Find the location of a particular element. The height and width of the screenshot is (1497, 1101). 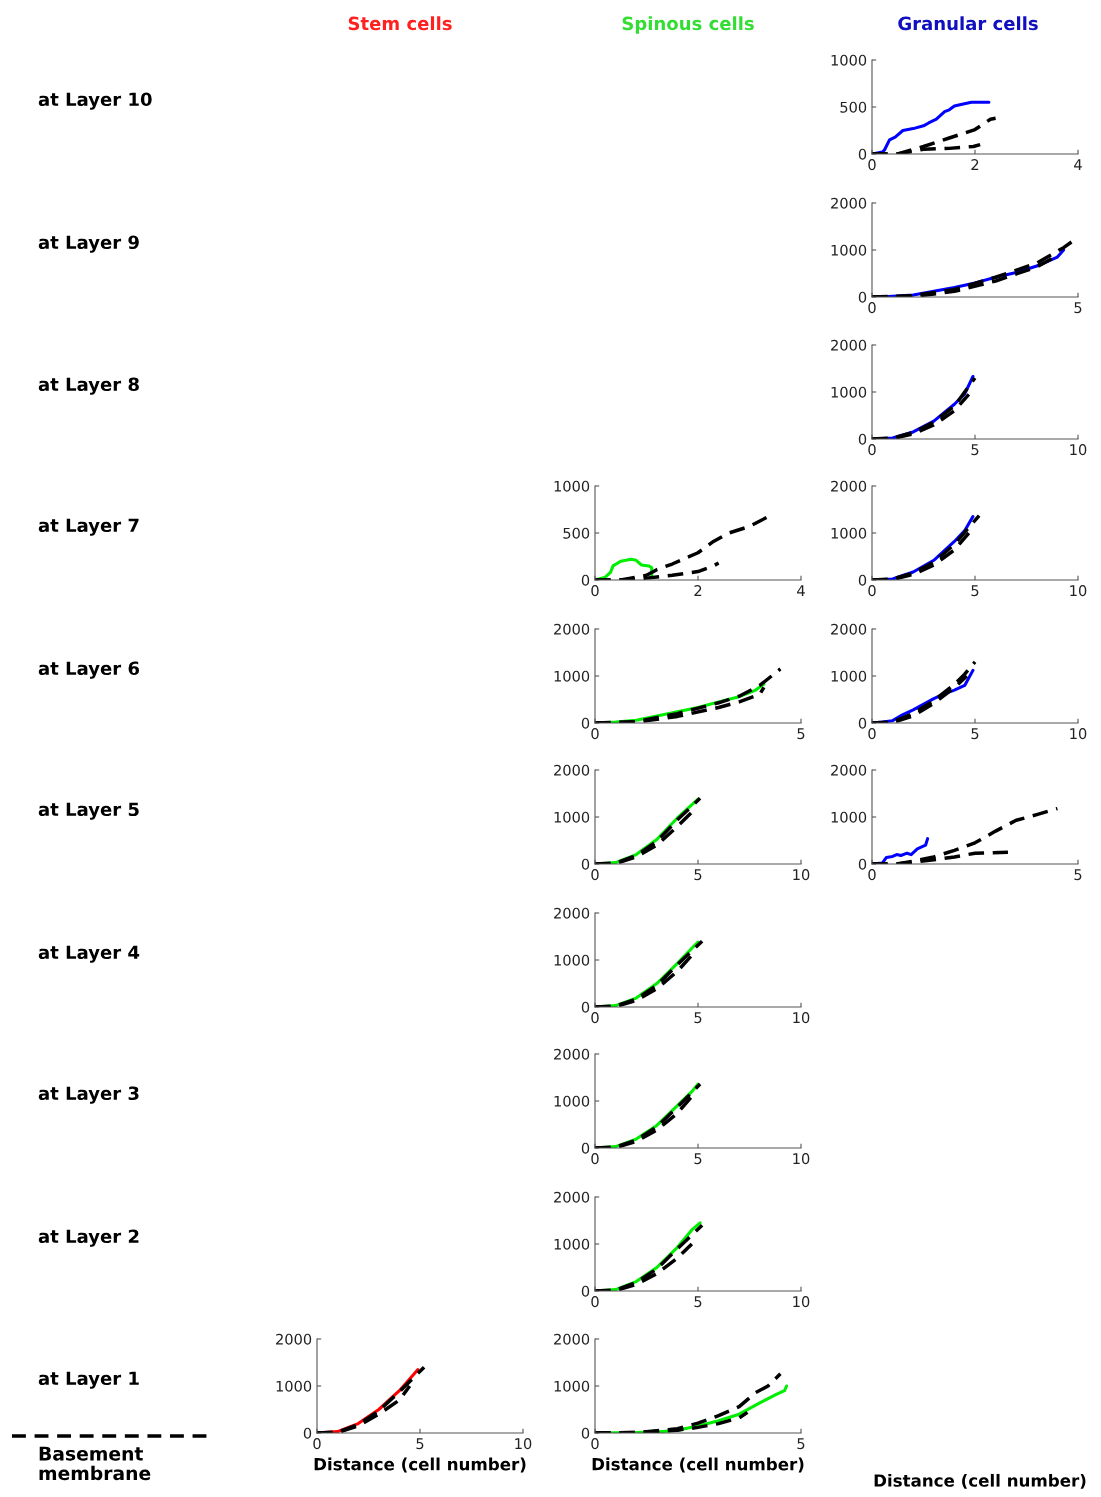

text: at Layer 9 is located at coordinates (88, 244).